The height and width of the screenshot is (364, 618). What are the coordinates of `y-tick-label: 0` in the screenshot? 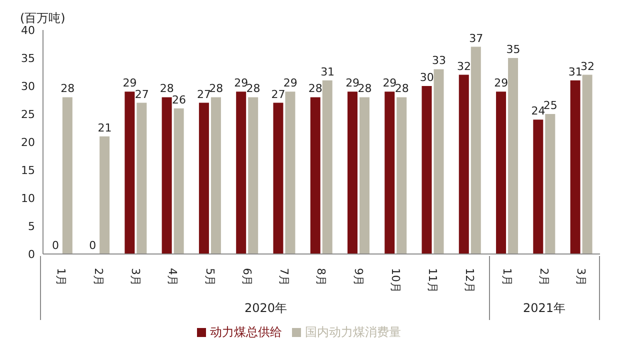 It's located at (31, 254).